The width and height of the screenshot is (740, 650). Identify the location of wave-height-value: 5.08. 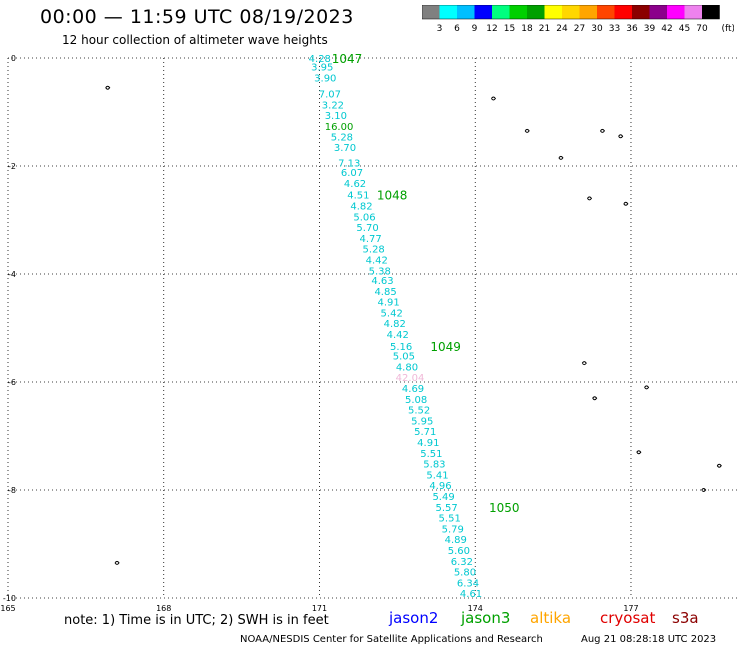
(416, 400).